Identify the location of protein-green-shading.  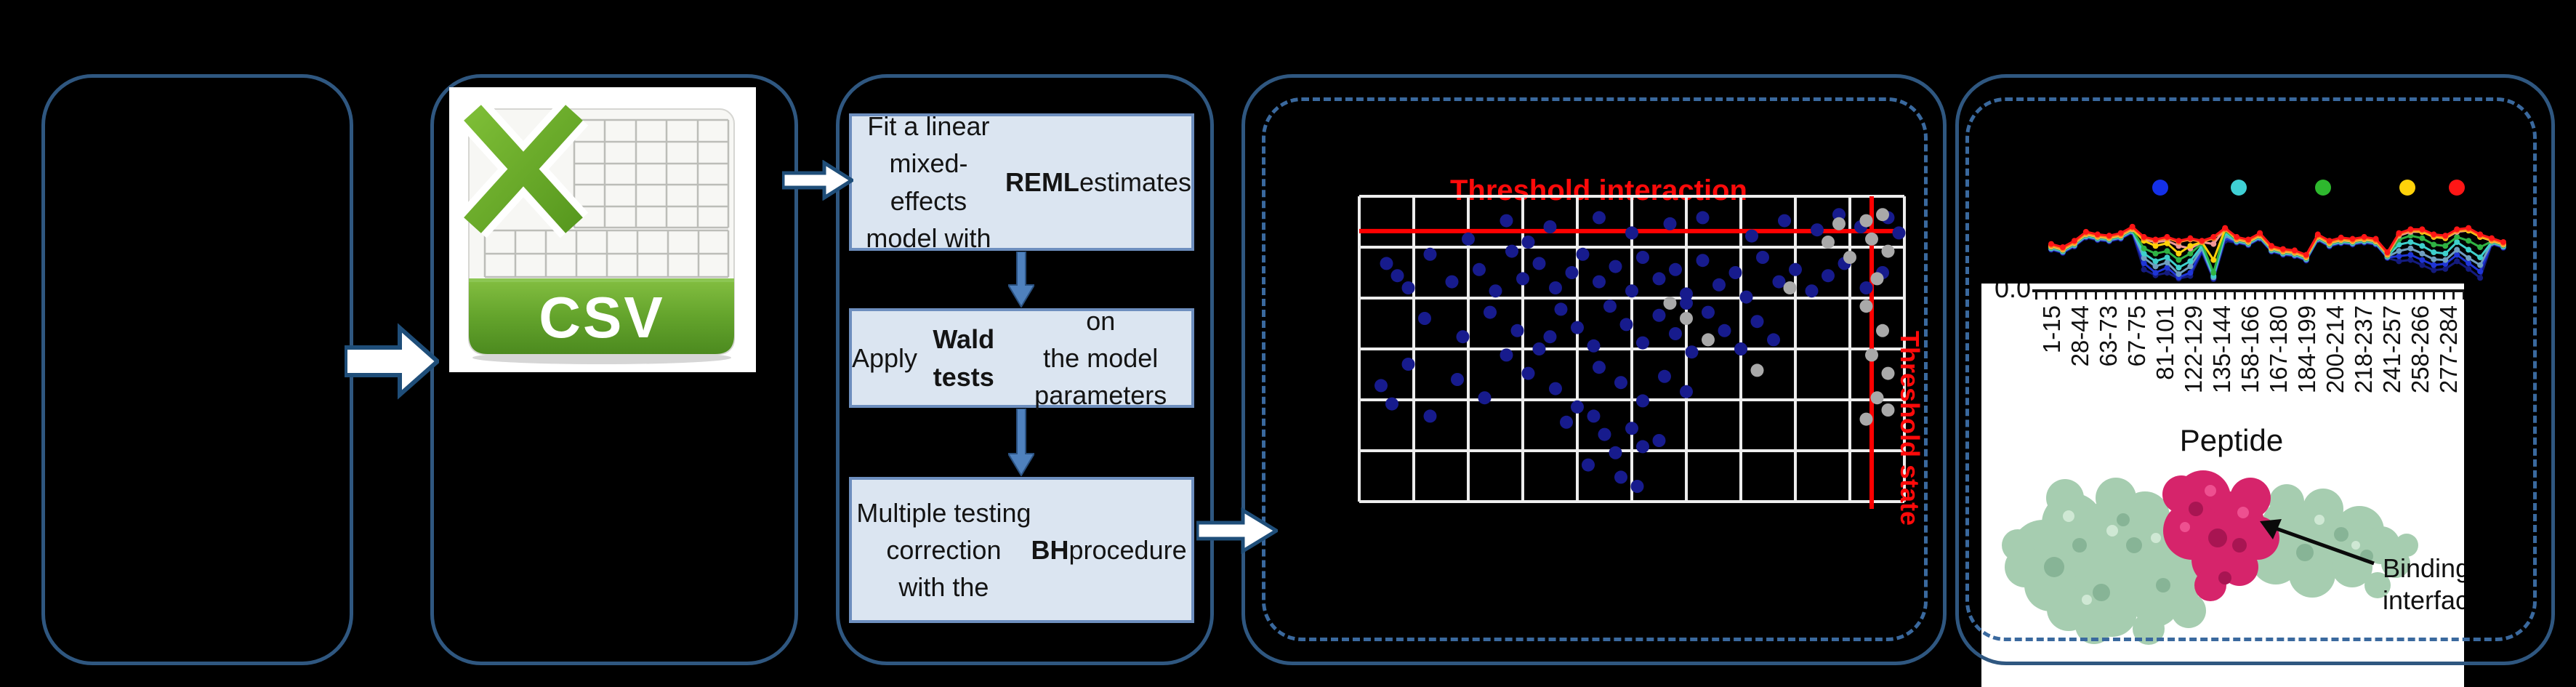
(2208, 557).